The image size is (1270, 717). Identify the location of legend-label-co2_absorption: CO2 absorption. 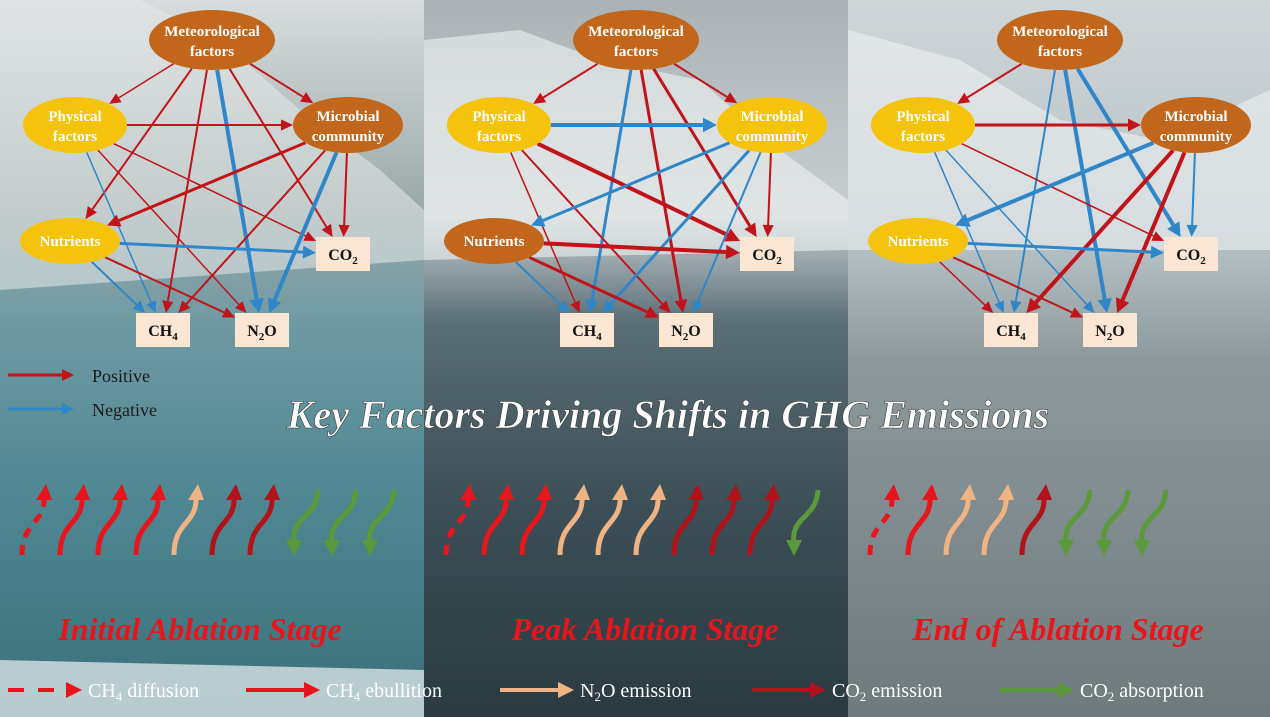
(1142, 692).